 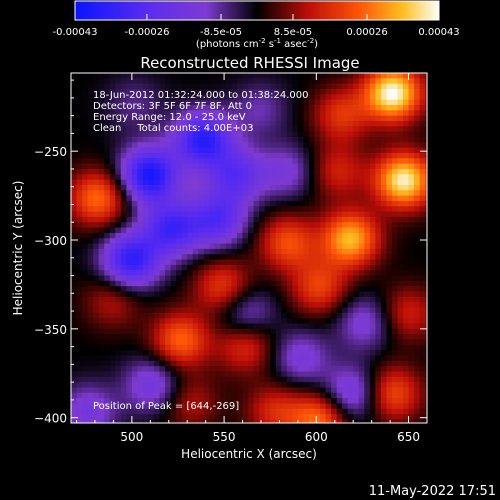 I want to click on annotation-detectors: Detectors: 3F 5F 6F 7F 8F, Att 0, so click(x=172, y=106).